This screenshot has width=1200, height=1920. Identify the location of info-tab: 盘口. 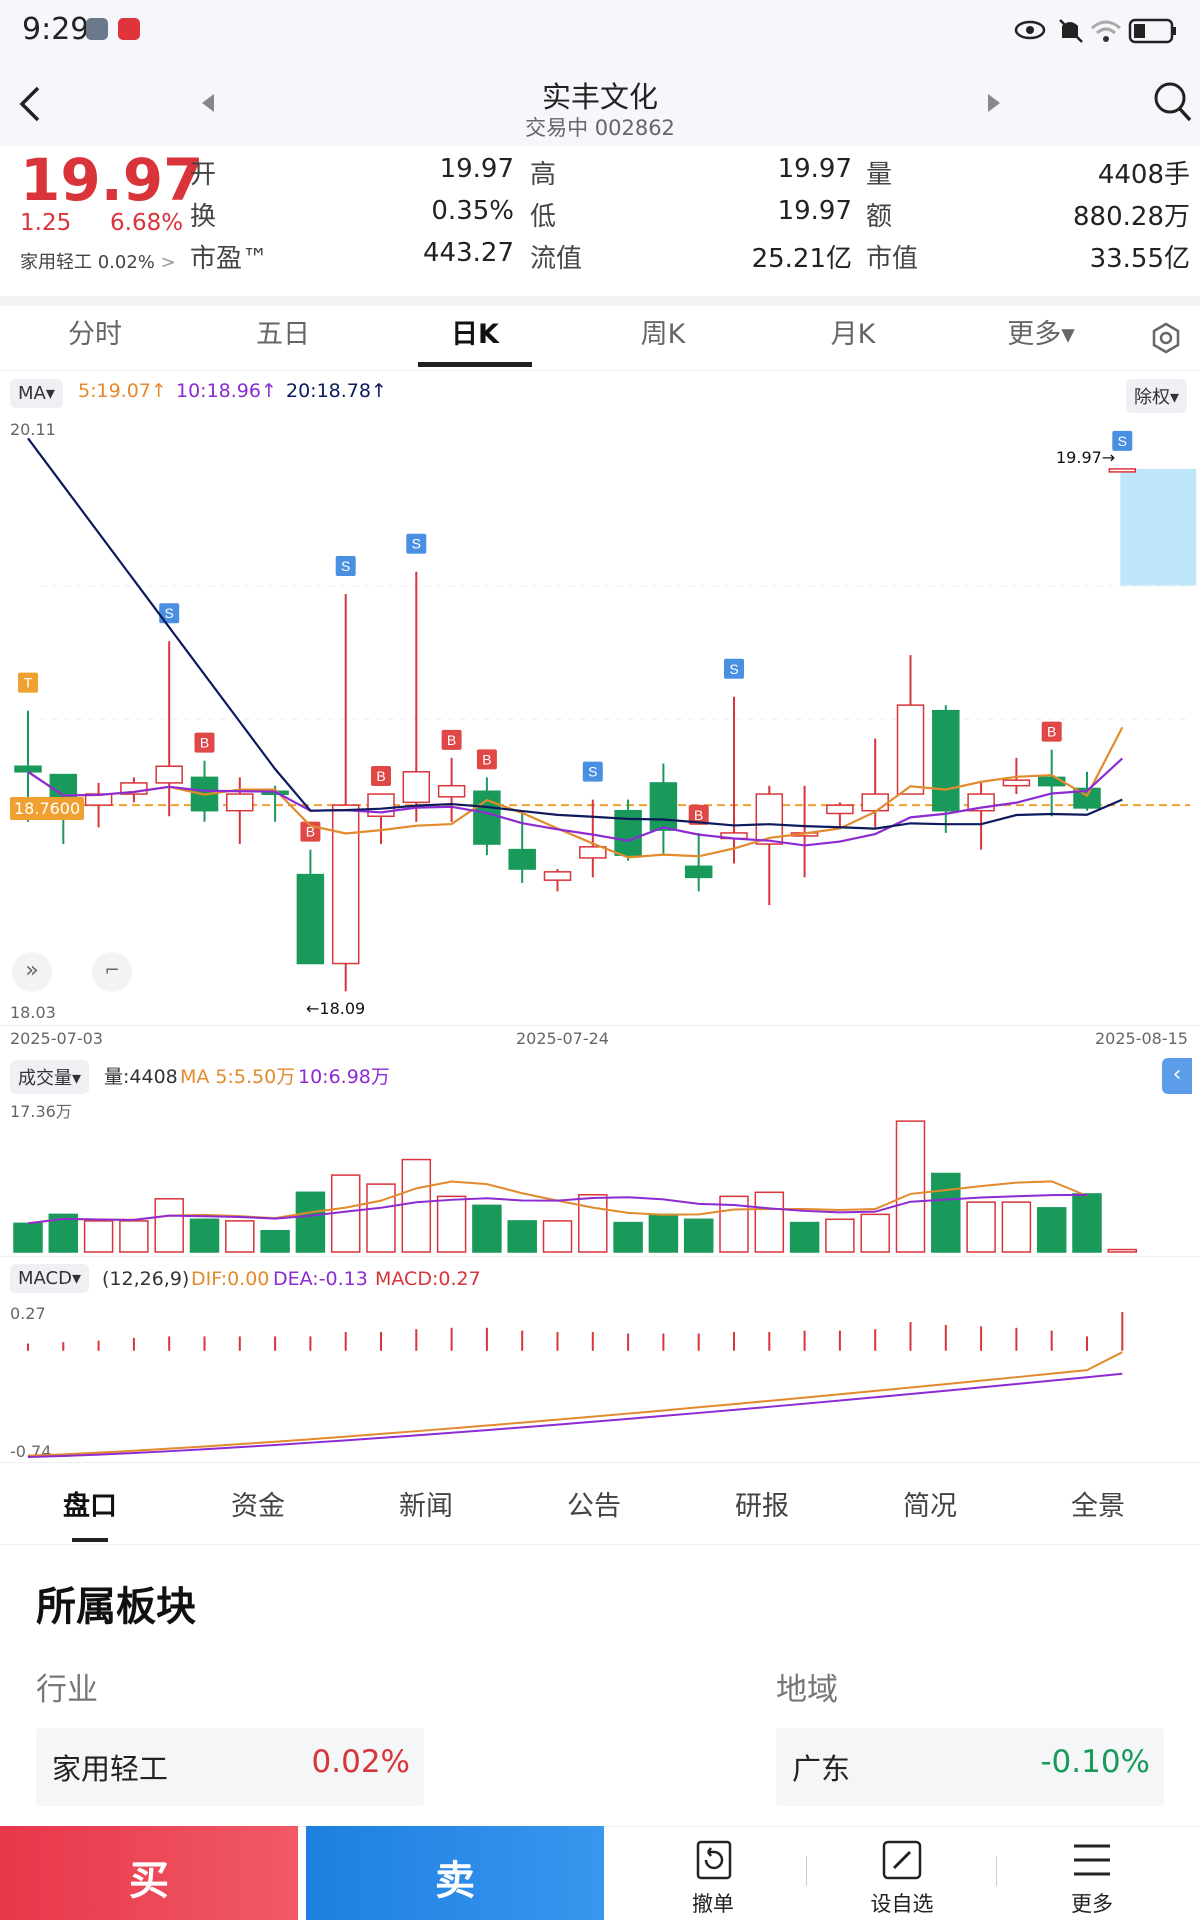
(90, 1506).